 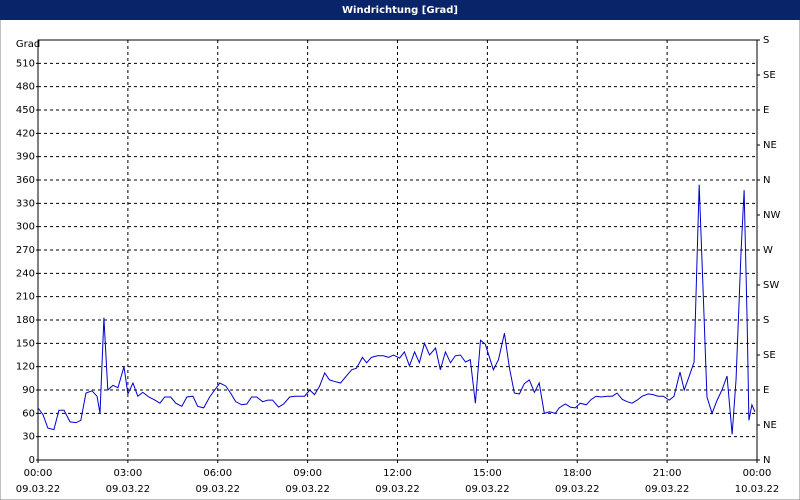 I want to click on y2-tick-label: SW, so click(x=771, y=285).